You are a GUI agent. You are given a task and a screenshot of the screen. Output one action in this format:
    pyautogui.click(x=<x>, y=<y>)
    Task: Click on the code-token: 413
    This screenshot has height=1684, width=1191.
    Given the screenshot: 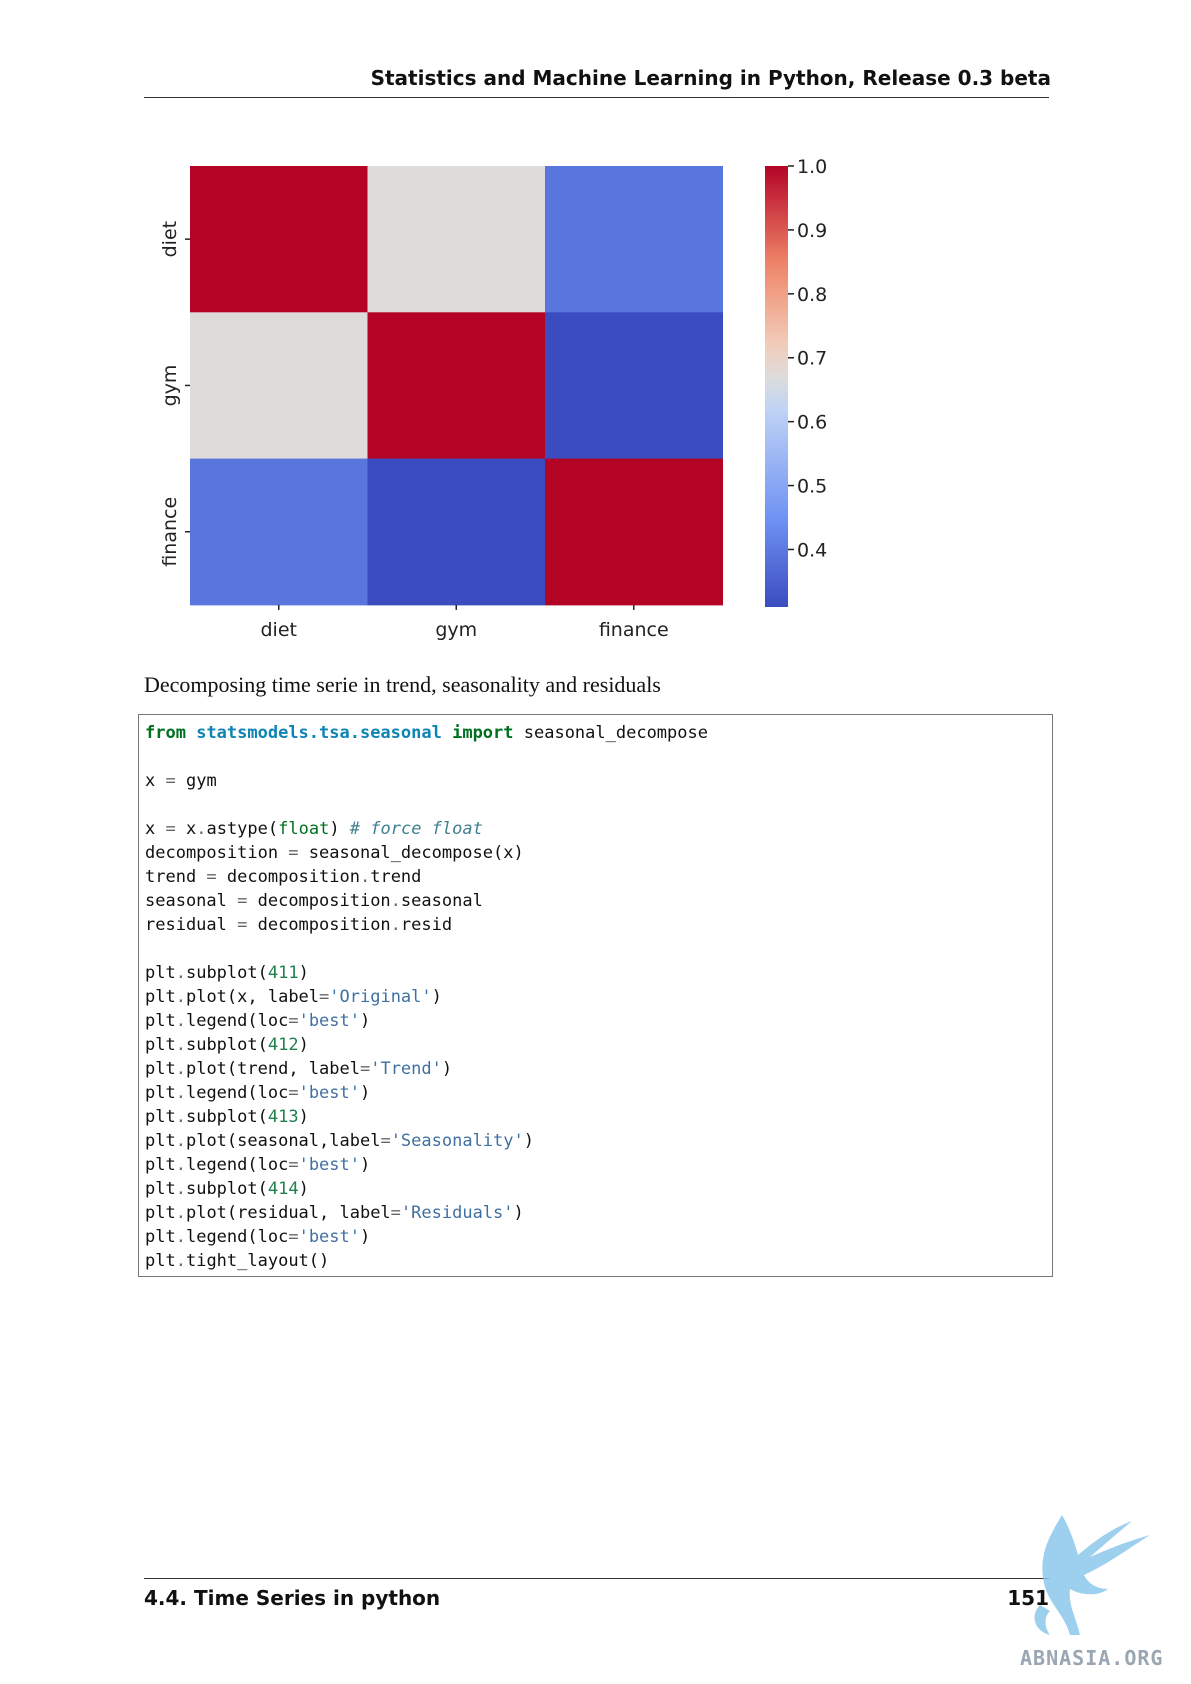 What is the action you would take?
    pyautogui.click(x=283, y=1117)
    